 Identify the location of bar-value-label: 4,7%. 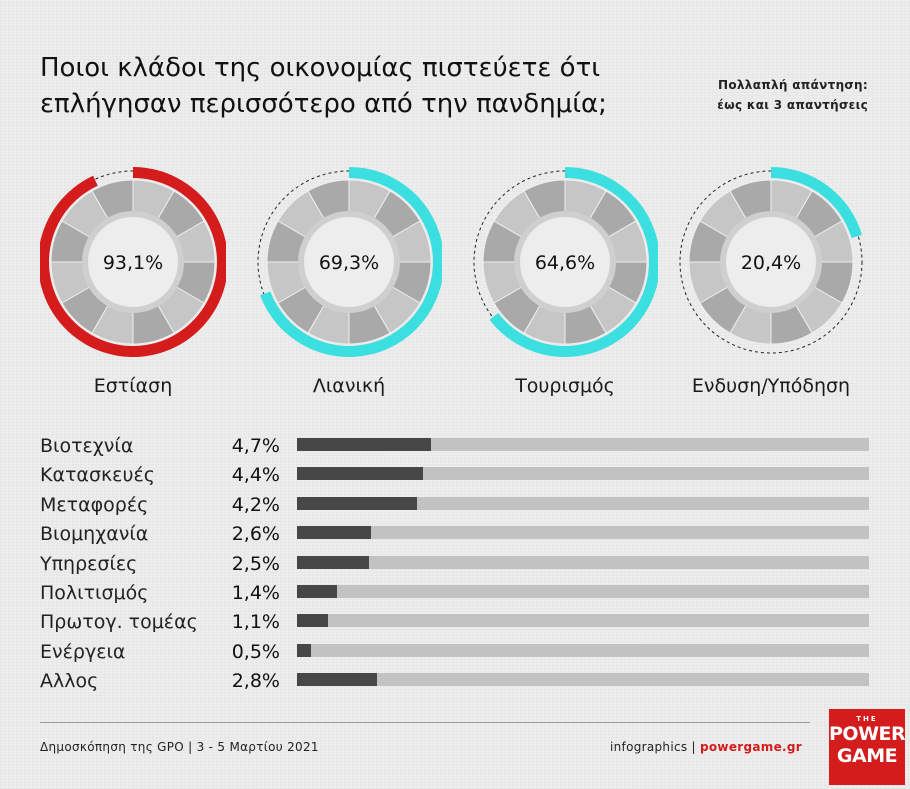
(255, 446).